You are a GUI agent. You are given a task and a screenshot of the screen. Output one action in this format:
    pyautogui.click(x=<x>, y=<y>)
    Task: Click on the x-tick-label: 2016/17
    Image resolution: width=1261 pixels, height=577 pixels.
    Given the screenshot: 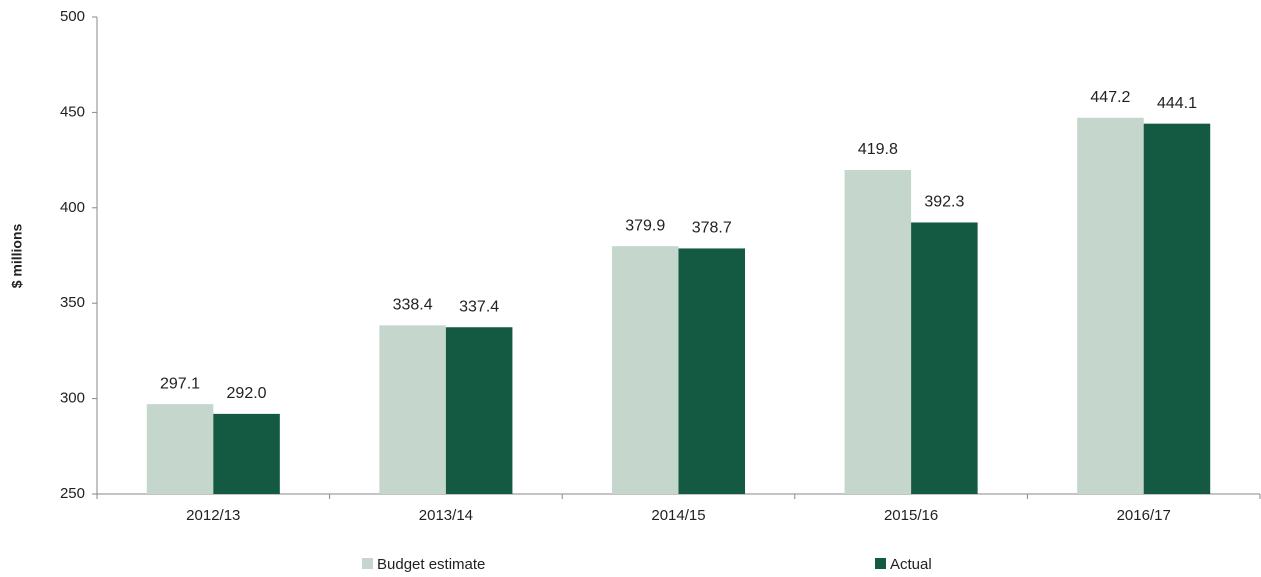 What is the action you would take?
    pyautogui.click(x=1144, y=515)
    